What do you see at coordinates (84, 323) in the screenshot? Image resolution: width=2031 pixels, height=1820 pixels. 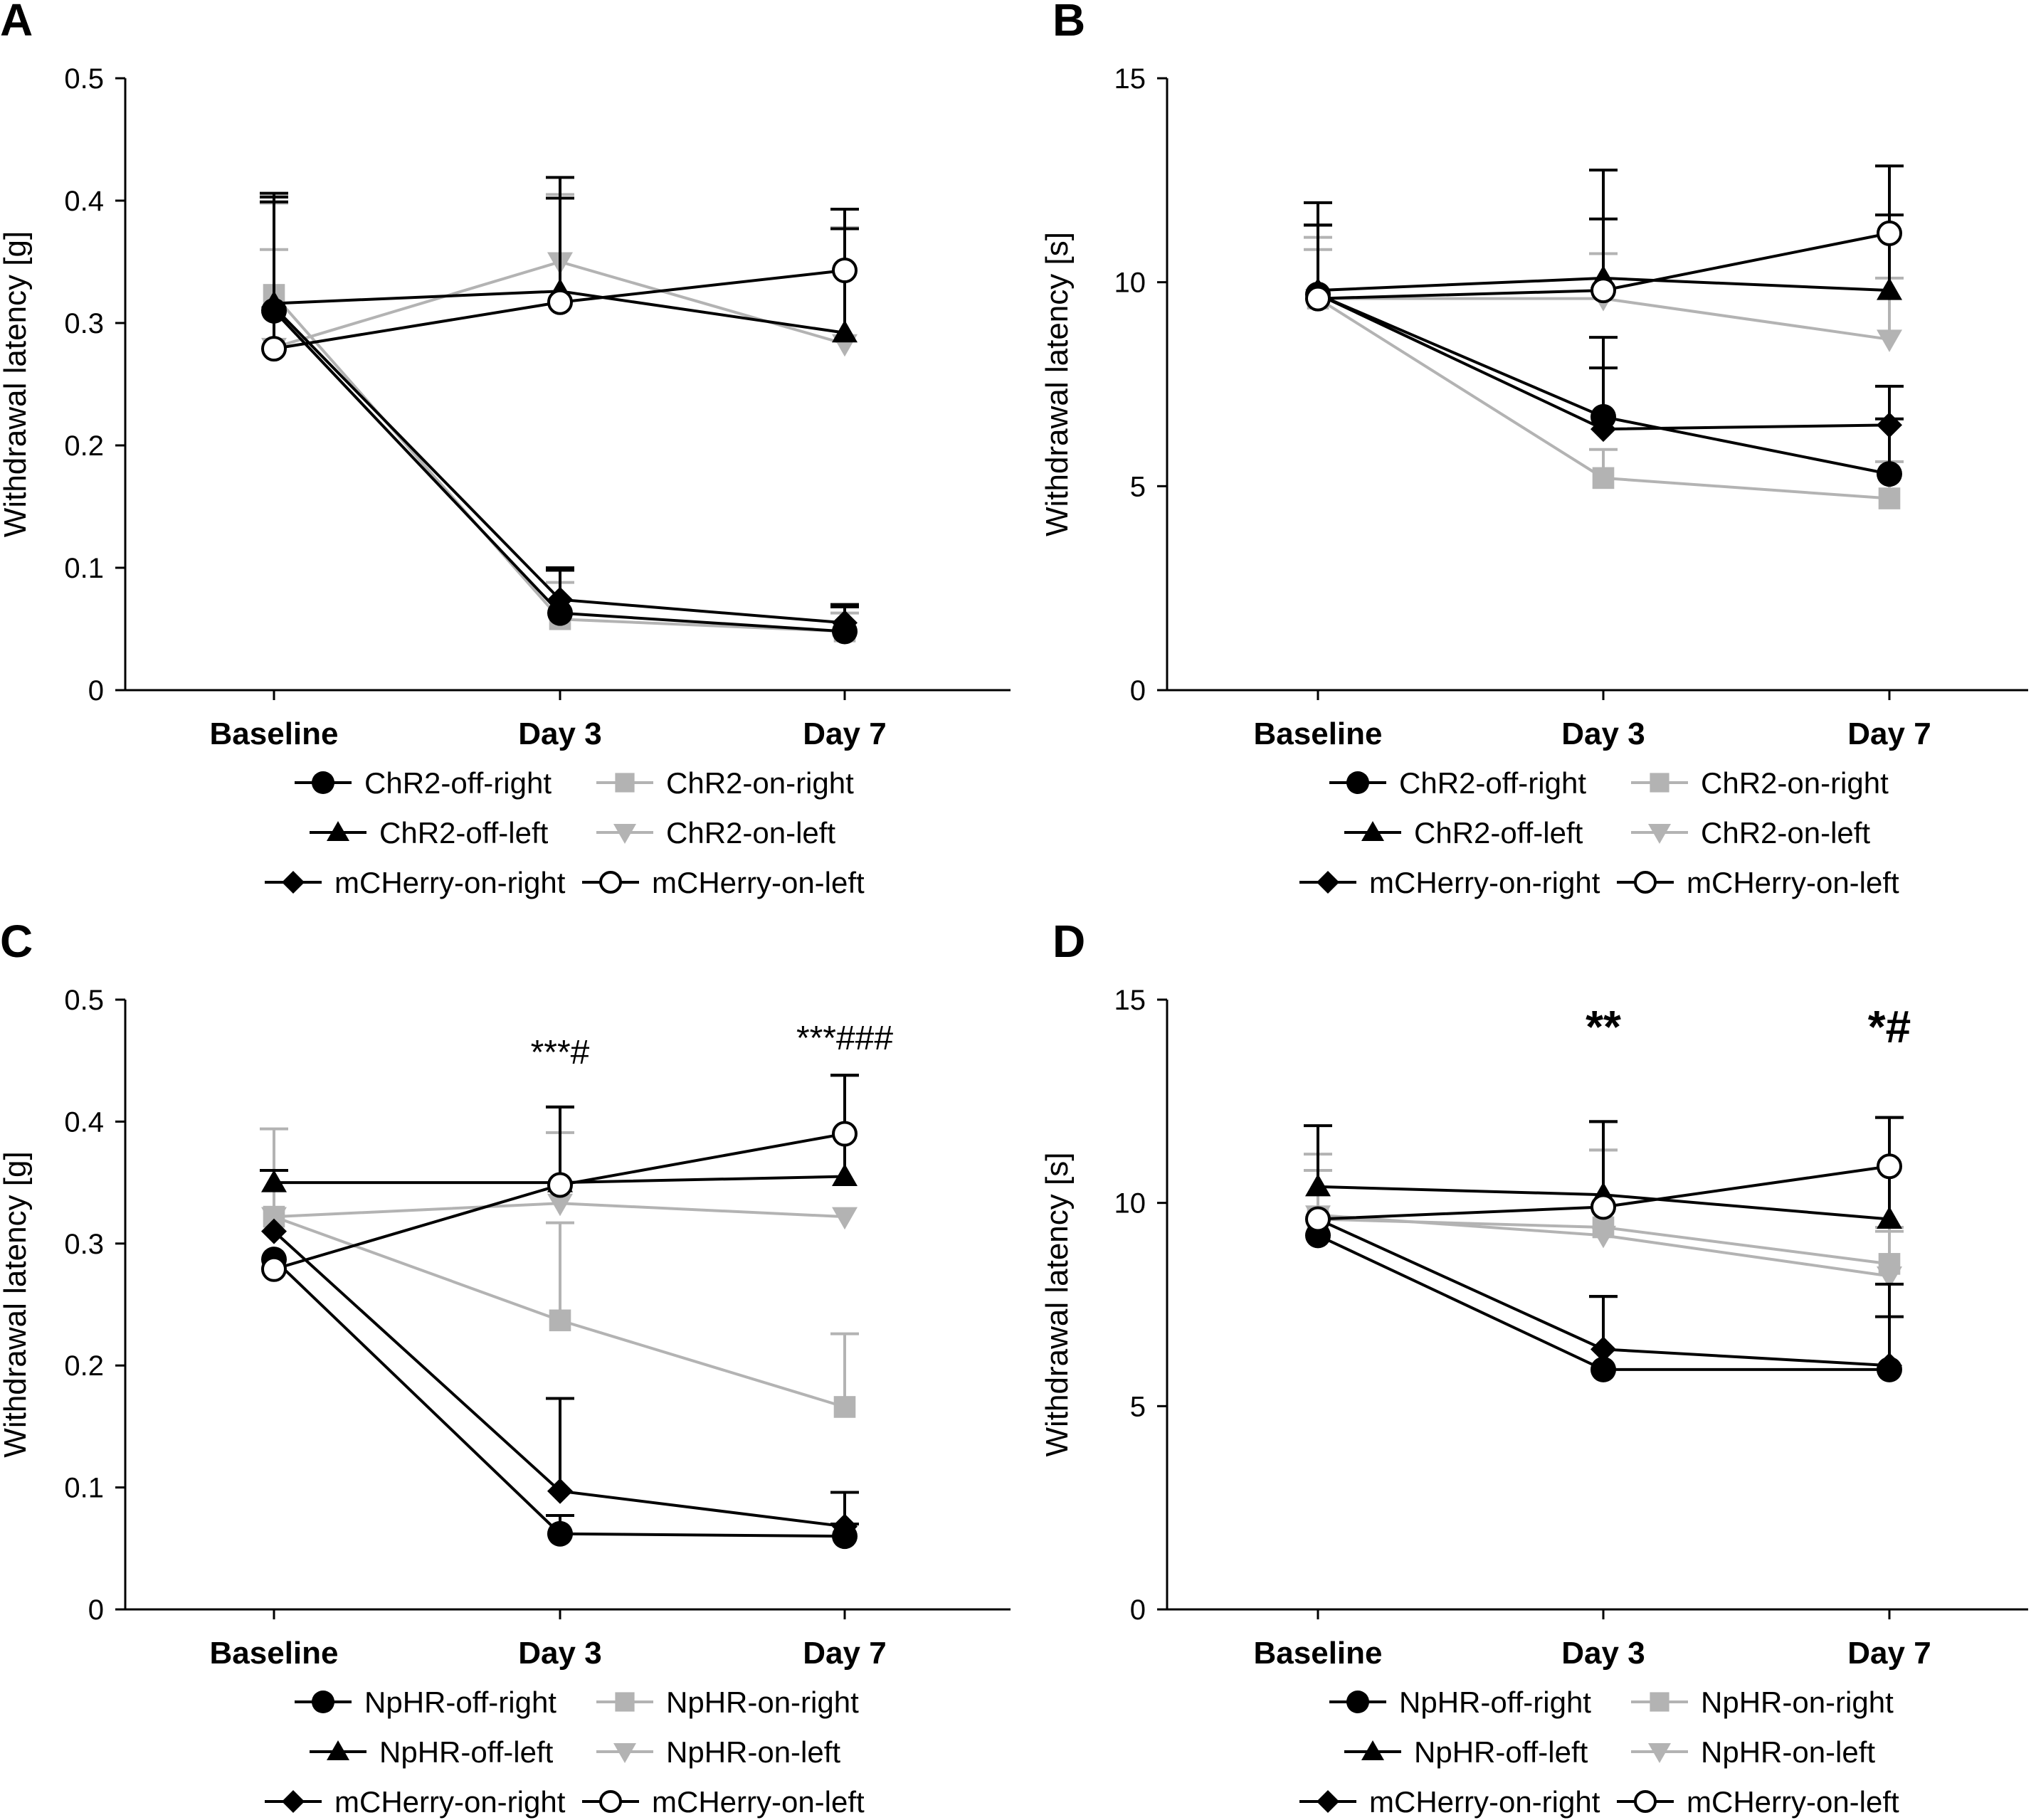 I see `y-tick-label: 0.3` at bounding box center [84, 323].